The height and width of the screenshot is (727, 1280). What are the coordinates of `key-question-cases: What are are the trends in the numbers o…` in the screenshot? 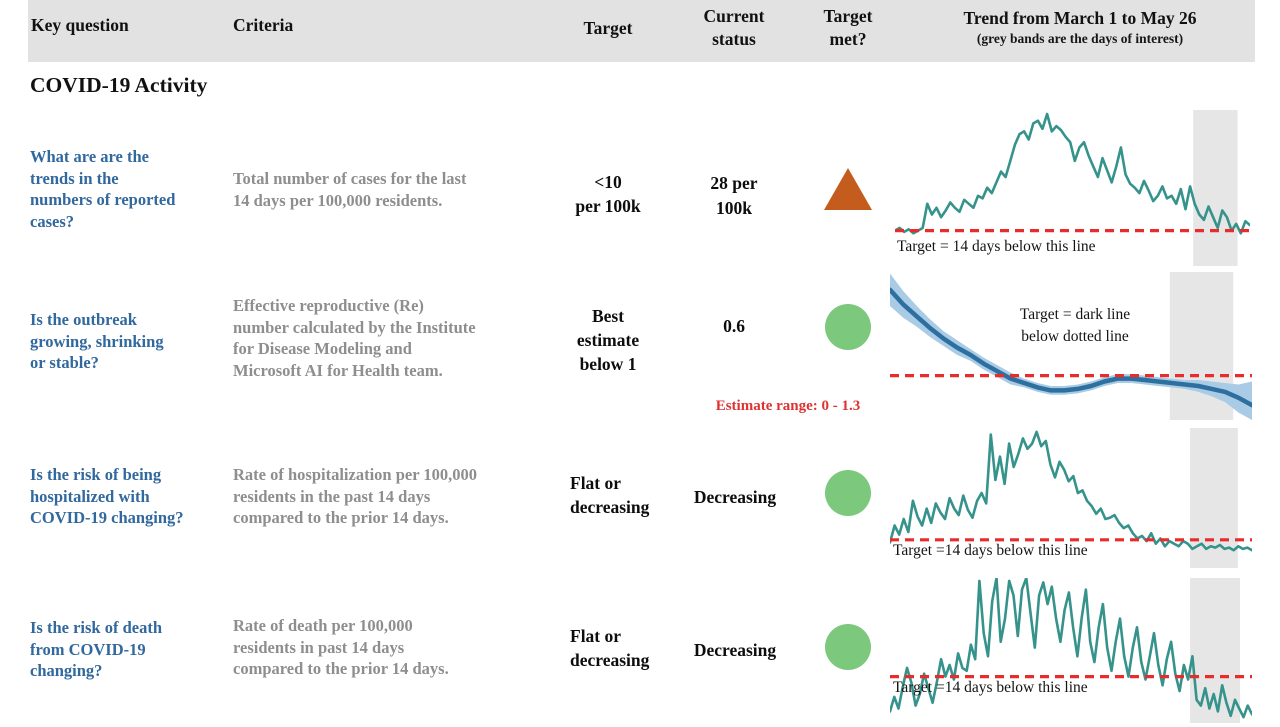 It's located at (103, 189).